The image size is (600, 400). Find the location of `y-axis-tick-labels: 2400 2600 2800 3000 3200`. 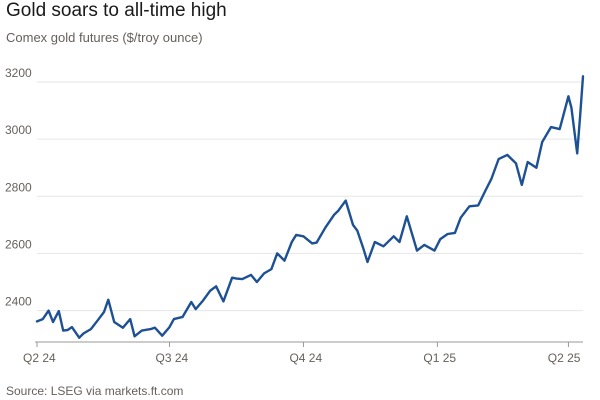

y-axis-tick-labels: 2400 2600 2800 3000 3200 is located at coordinates (18, 187).